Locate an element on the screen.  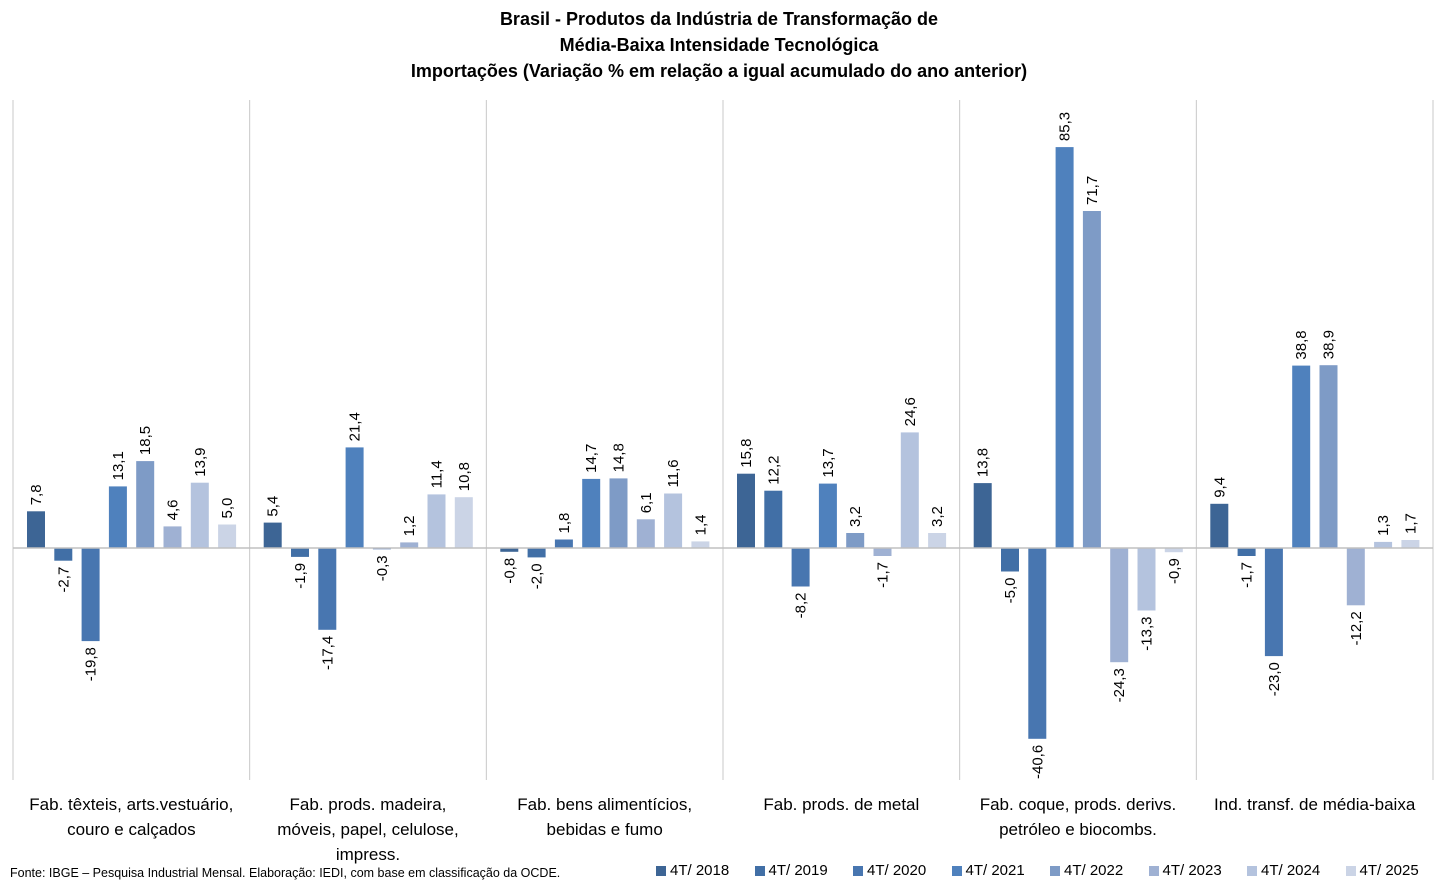
category-label-line: Fab. prods. madeira, is located at coordinates (368, 804).